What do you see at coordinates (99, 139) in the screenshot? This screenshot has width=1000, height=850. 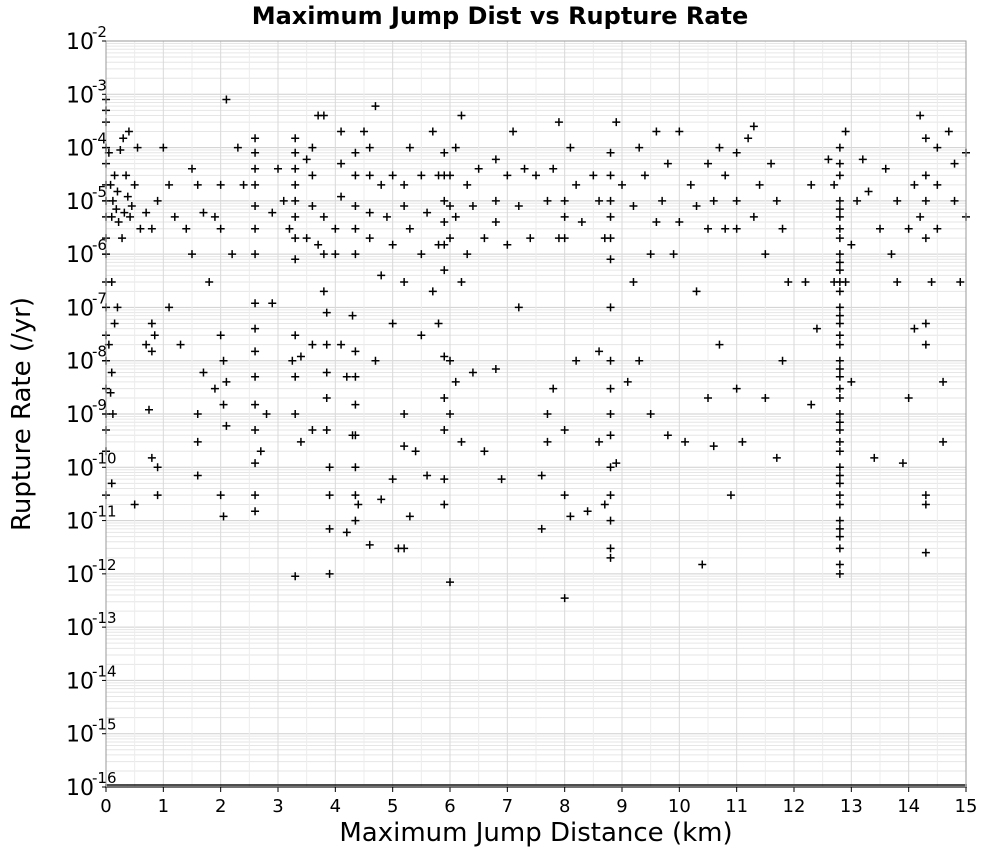 I see `y-tick-exponent: -4` at bounding box center [99, 139].